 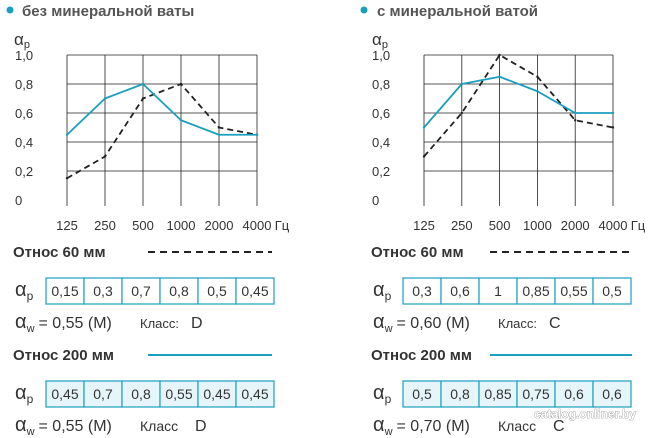 I want to click on panel-title: с минеральной ватой, so click(x=457, y=11).